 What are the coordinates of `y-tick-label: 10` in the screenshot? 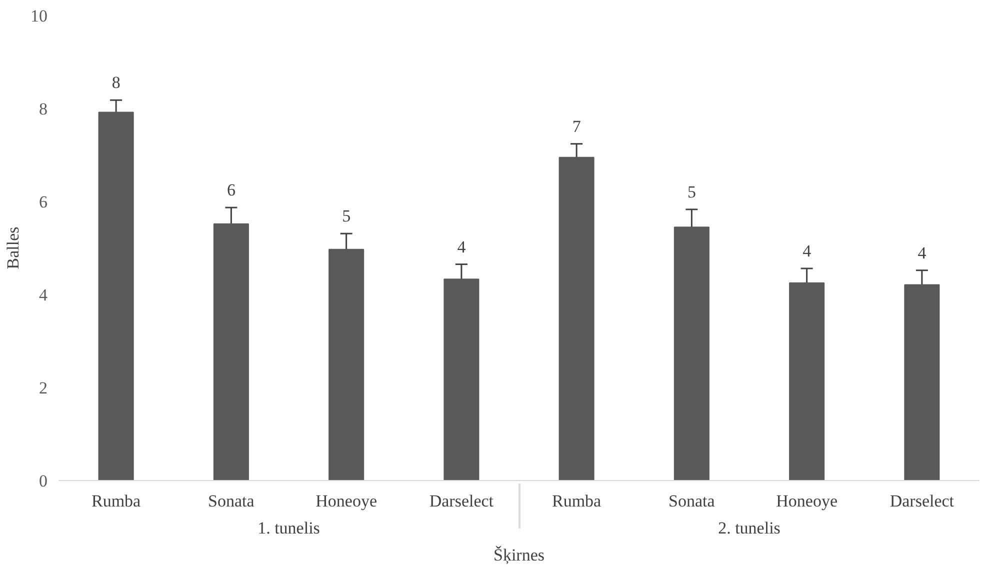 It's located at (39, 16).